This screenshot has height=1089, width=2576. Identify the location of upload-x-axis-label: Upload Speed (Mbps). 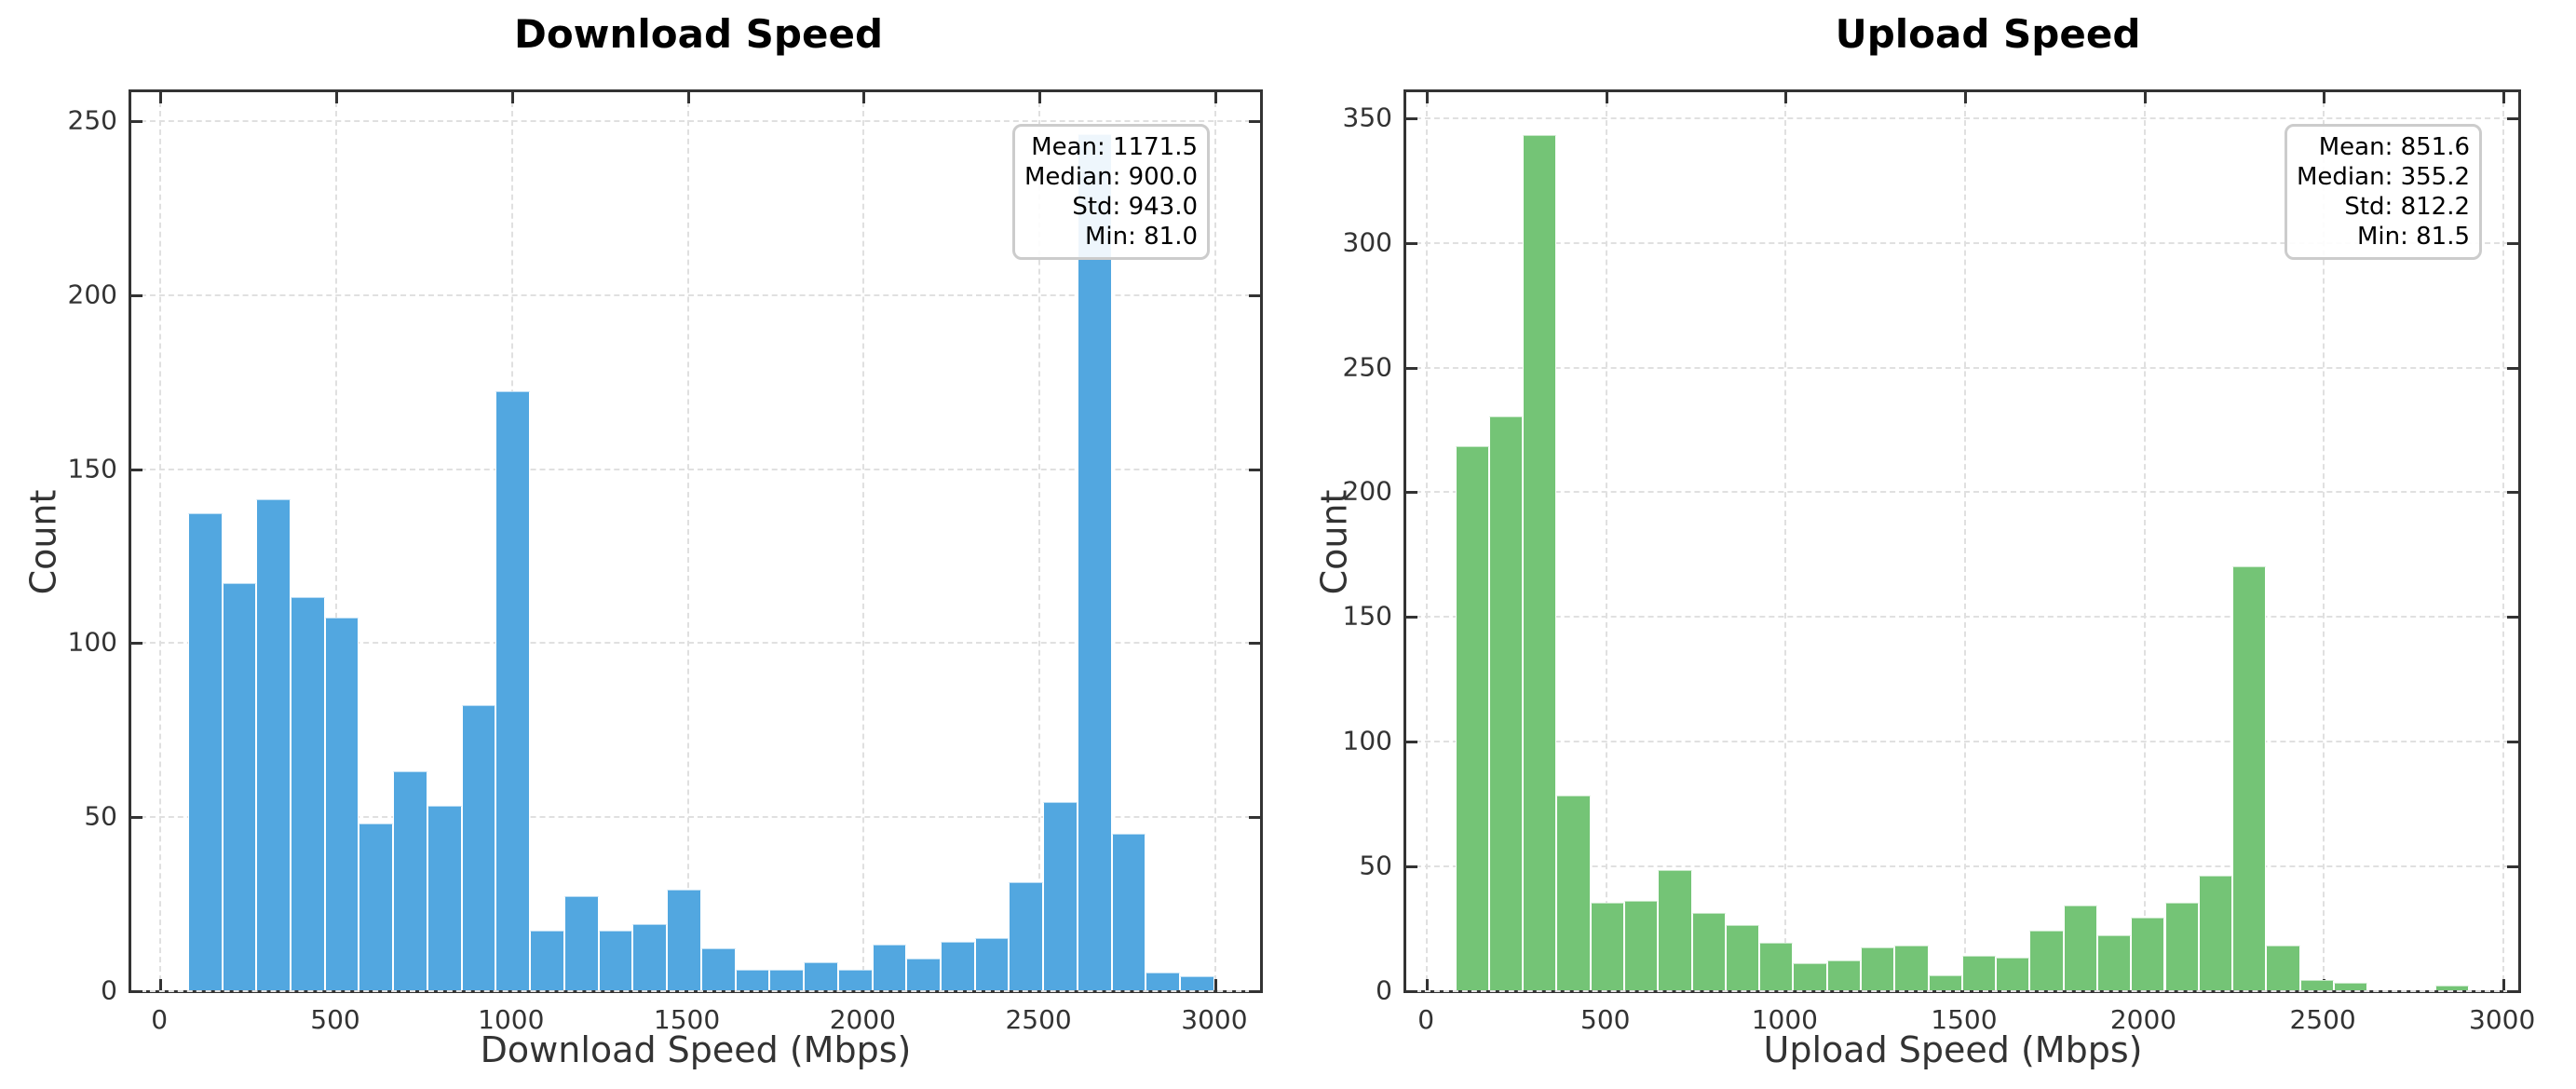
(1953, 1049).